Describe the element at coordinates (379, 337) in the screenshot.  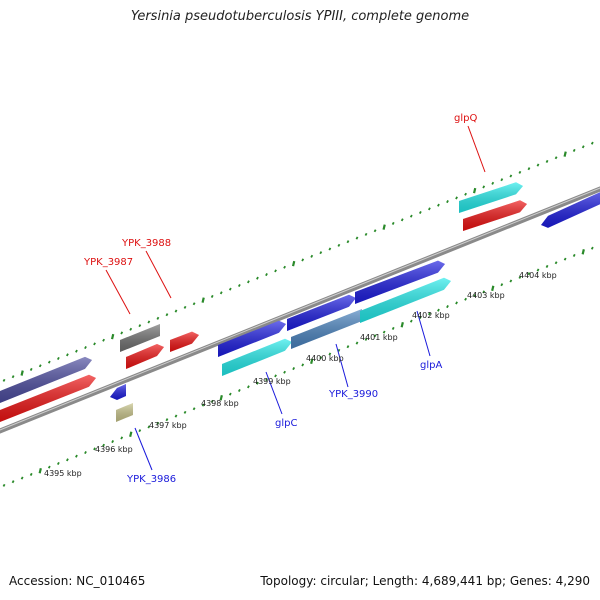
I see `scale-label: 4401 kbp` at that location.